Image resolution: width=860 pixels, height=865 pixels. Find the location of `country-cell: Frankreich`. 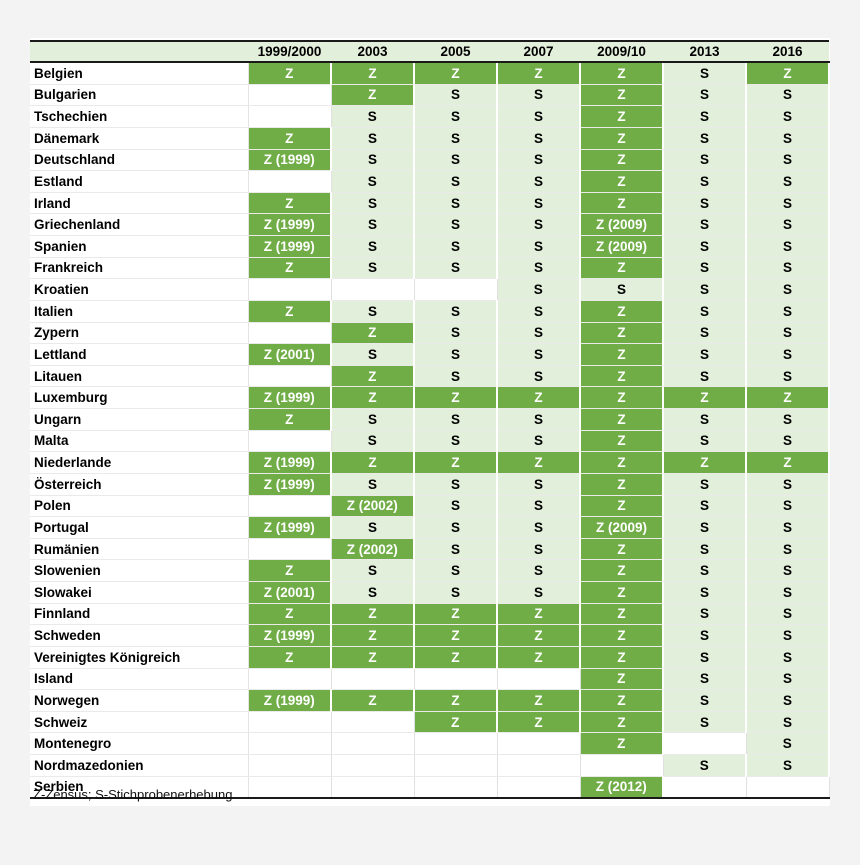

country-cell: Frankreich is located at coordinates (139, 268).